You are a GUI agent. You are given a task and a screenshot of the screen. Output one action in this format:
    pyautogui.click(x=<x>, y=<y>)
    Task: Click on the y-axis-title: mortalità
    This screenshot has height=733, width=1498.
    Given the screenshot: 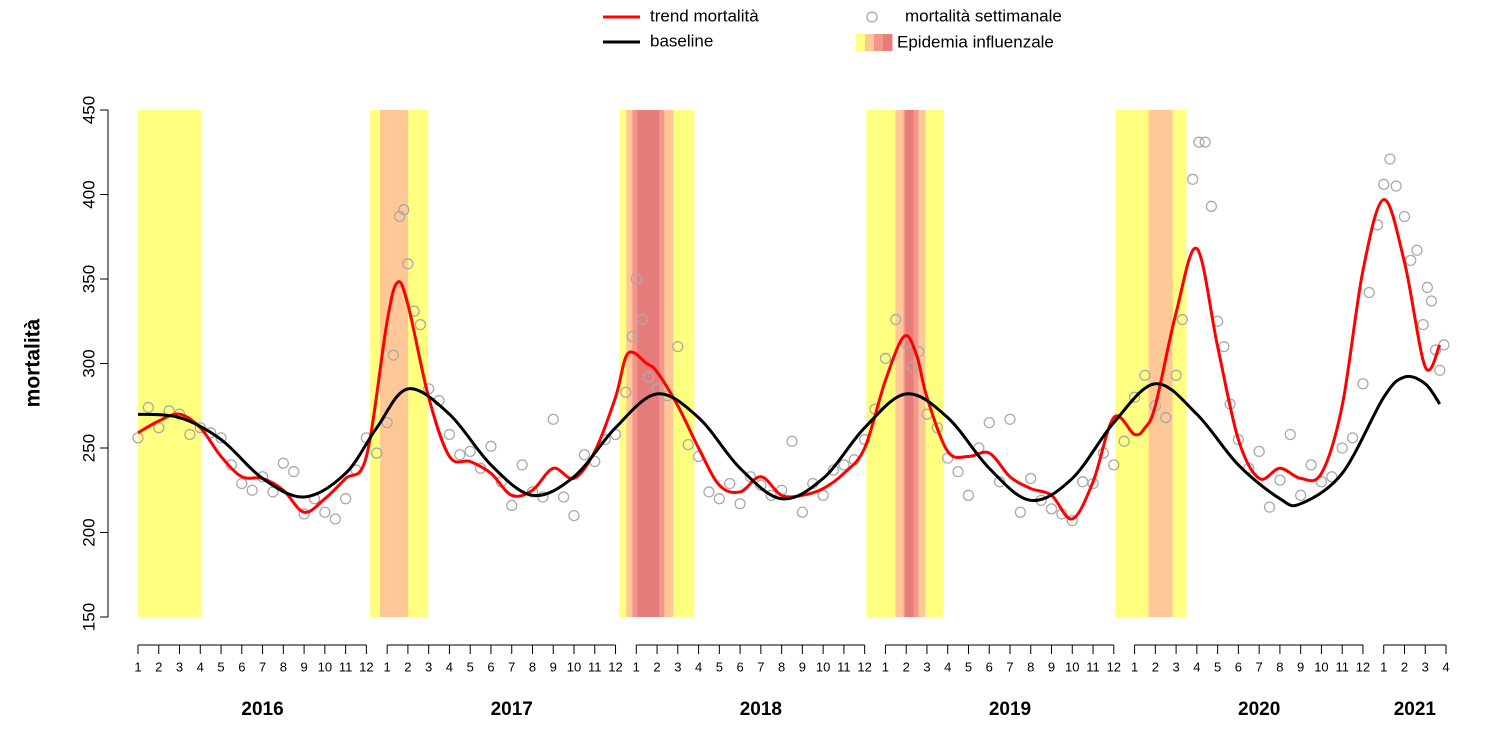 What is the action you would take?
    pyautogui.click(x=33, y=362)
    